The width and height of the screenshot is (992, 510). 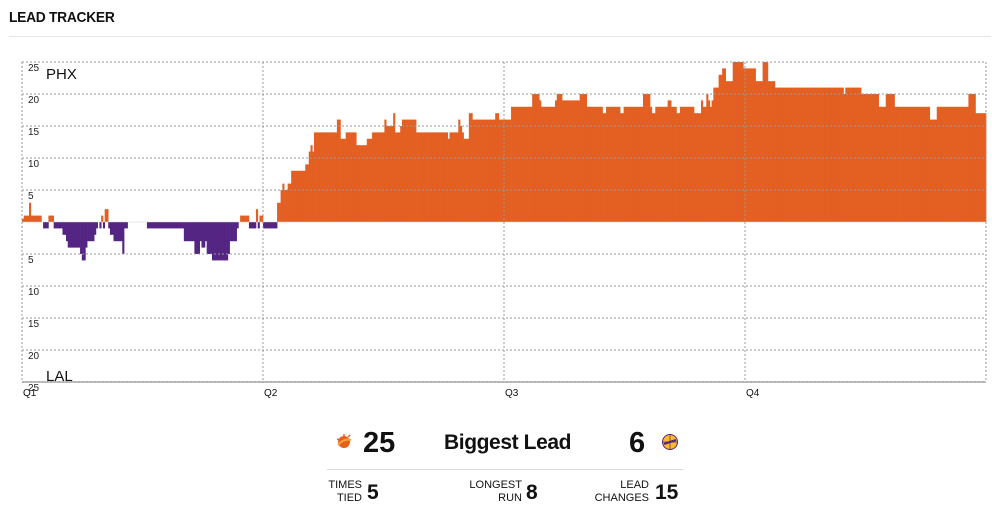 What do you see at coordinates (508, 442) in the screenshot?
I see `biggest-lead-label: Biggest Lead` at bounding box center [508, 442].